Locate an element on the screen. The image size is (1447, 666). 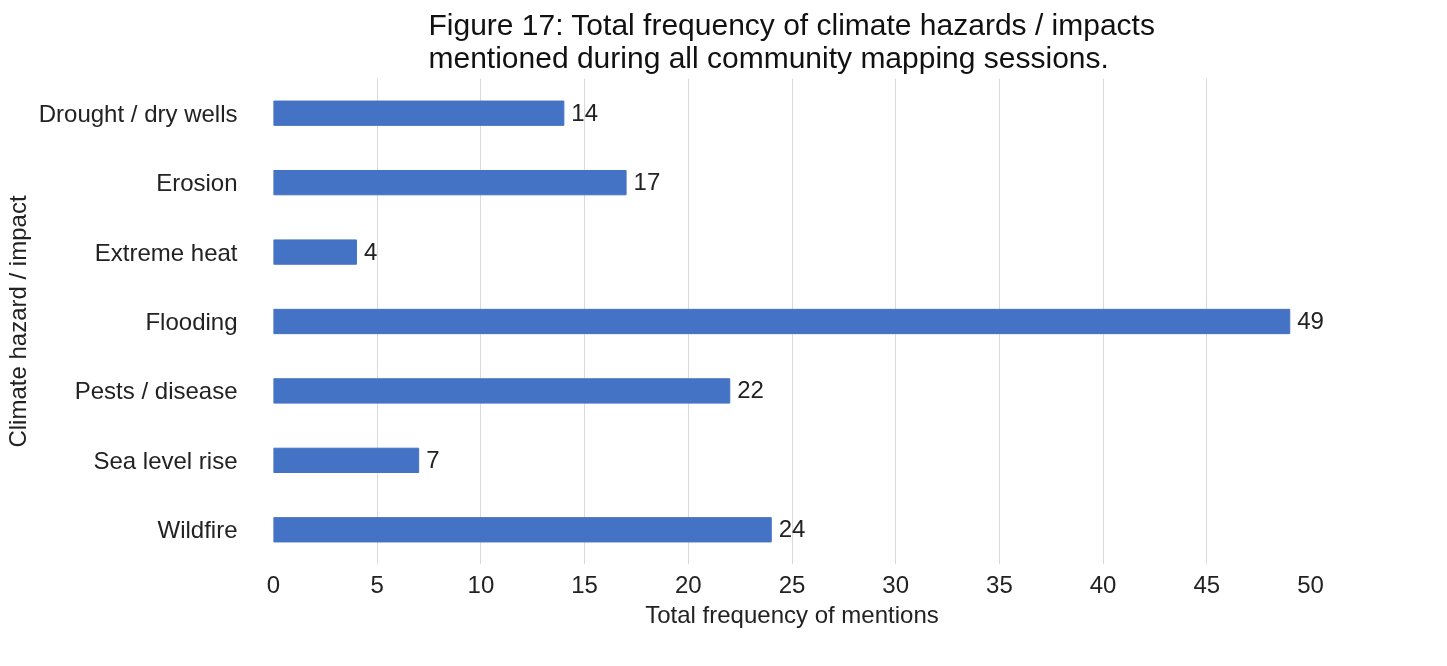
x-tick-label: 20 is located at coordinates (688, 584).